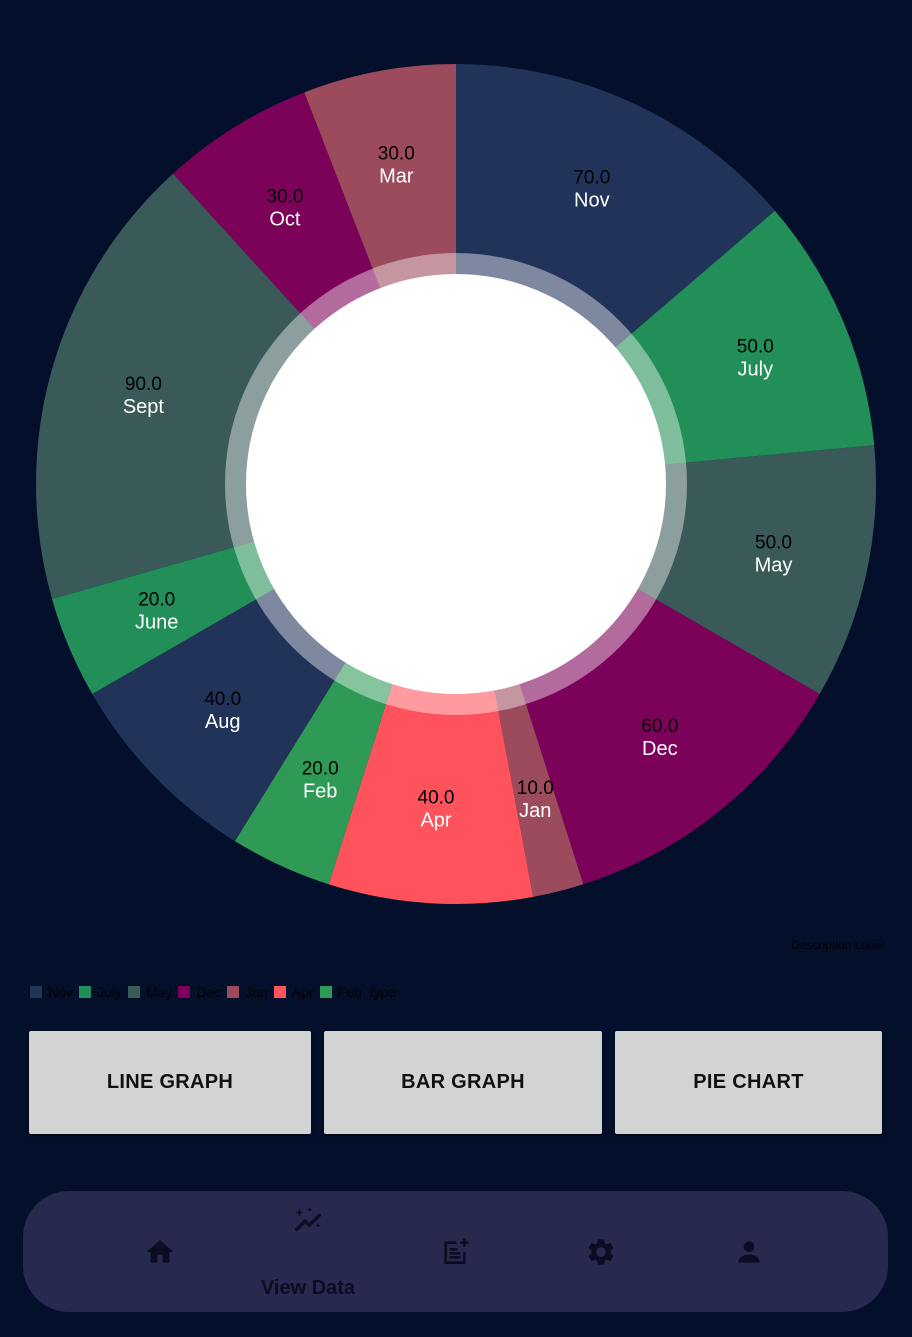  What do you see at coordinates (143, 384) in the screenshot?
I see `slice-value-label: 90.0` at bounding box center [143, 384].